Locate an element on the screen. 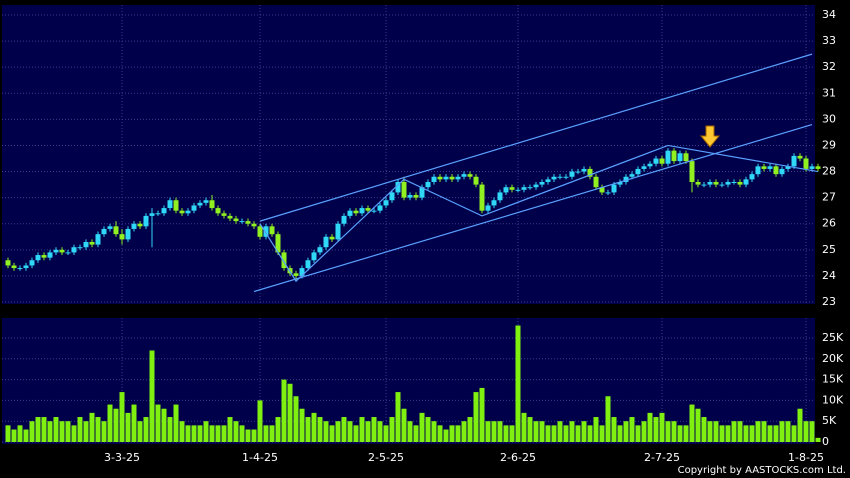 The image size is (850, 478). y2-tick-label: 20K is located at coordinates (833, 358).